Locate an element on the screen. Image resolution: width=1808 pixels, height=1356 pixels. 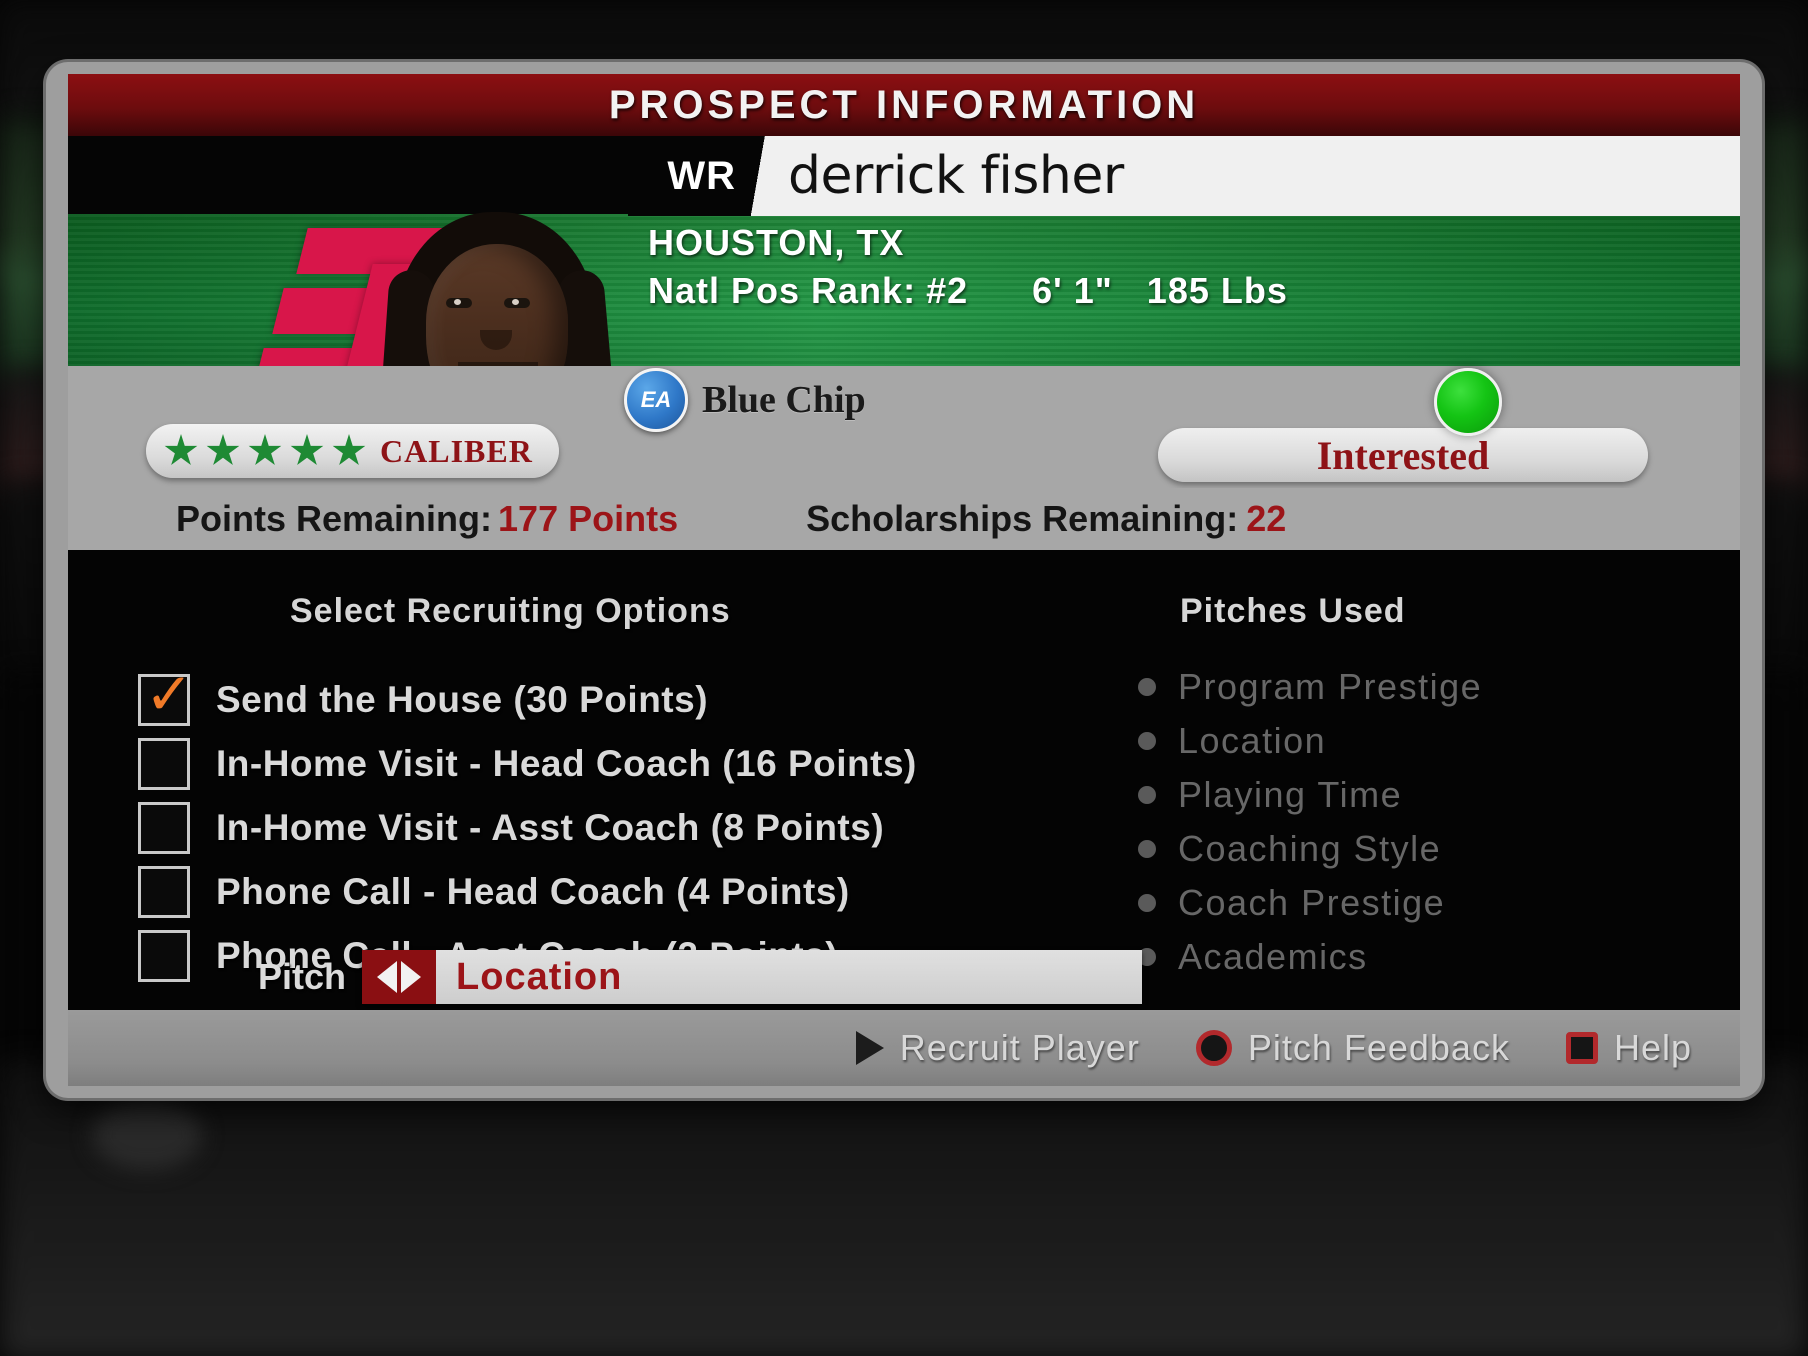
player-hometown: HOUSTON, TX is located at coordinates (776, 242).